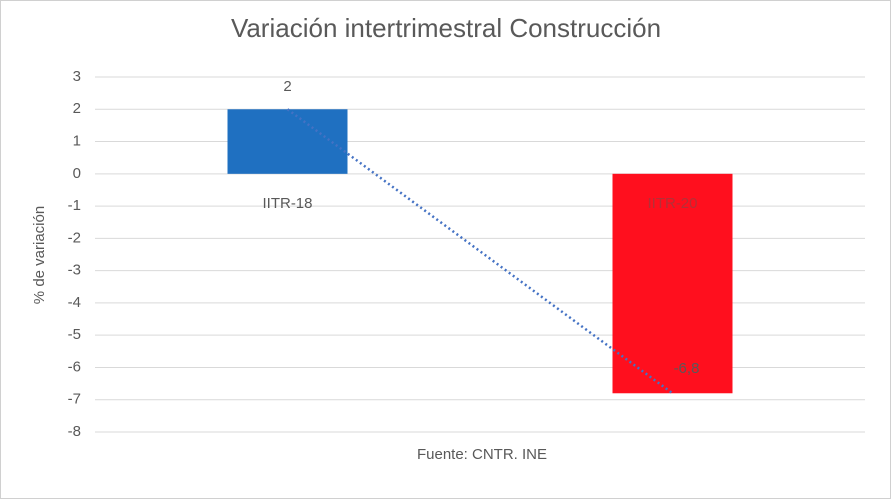  Describe the element at coordinates (482, 454) in the screenshot. I see `x-axis-label: Fuente: CNTR. INE` at that location.